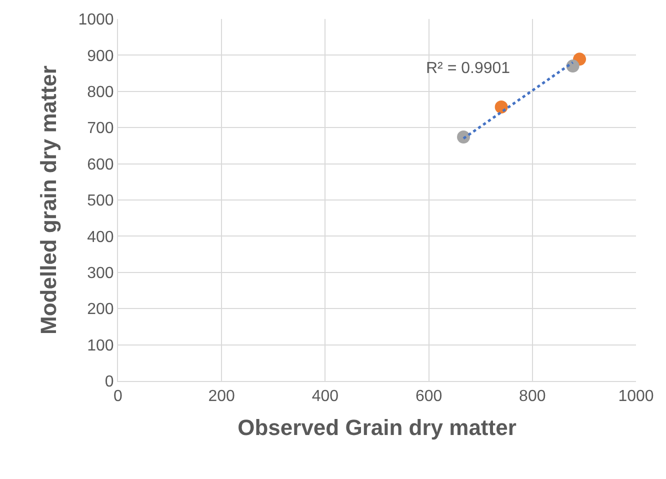 The image size is (666, 479). What do you see at coordinates (100, 237) in the screenshot?
I see `y-tick-label: 400` at bounding box center [100, 237].